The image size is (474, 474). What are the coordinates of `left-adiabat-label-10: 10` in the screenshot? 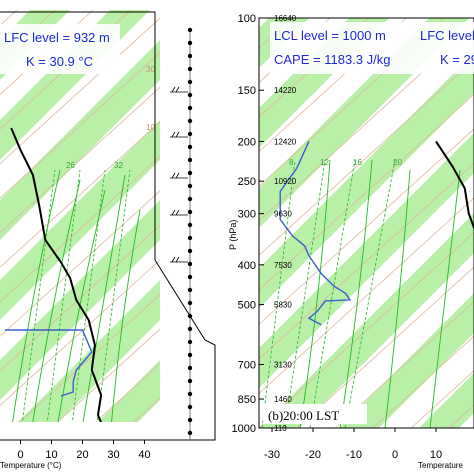 It's located at (150, 127).